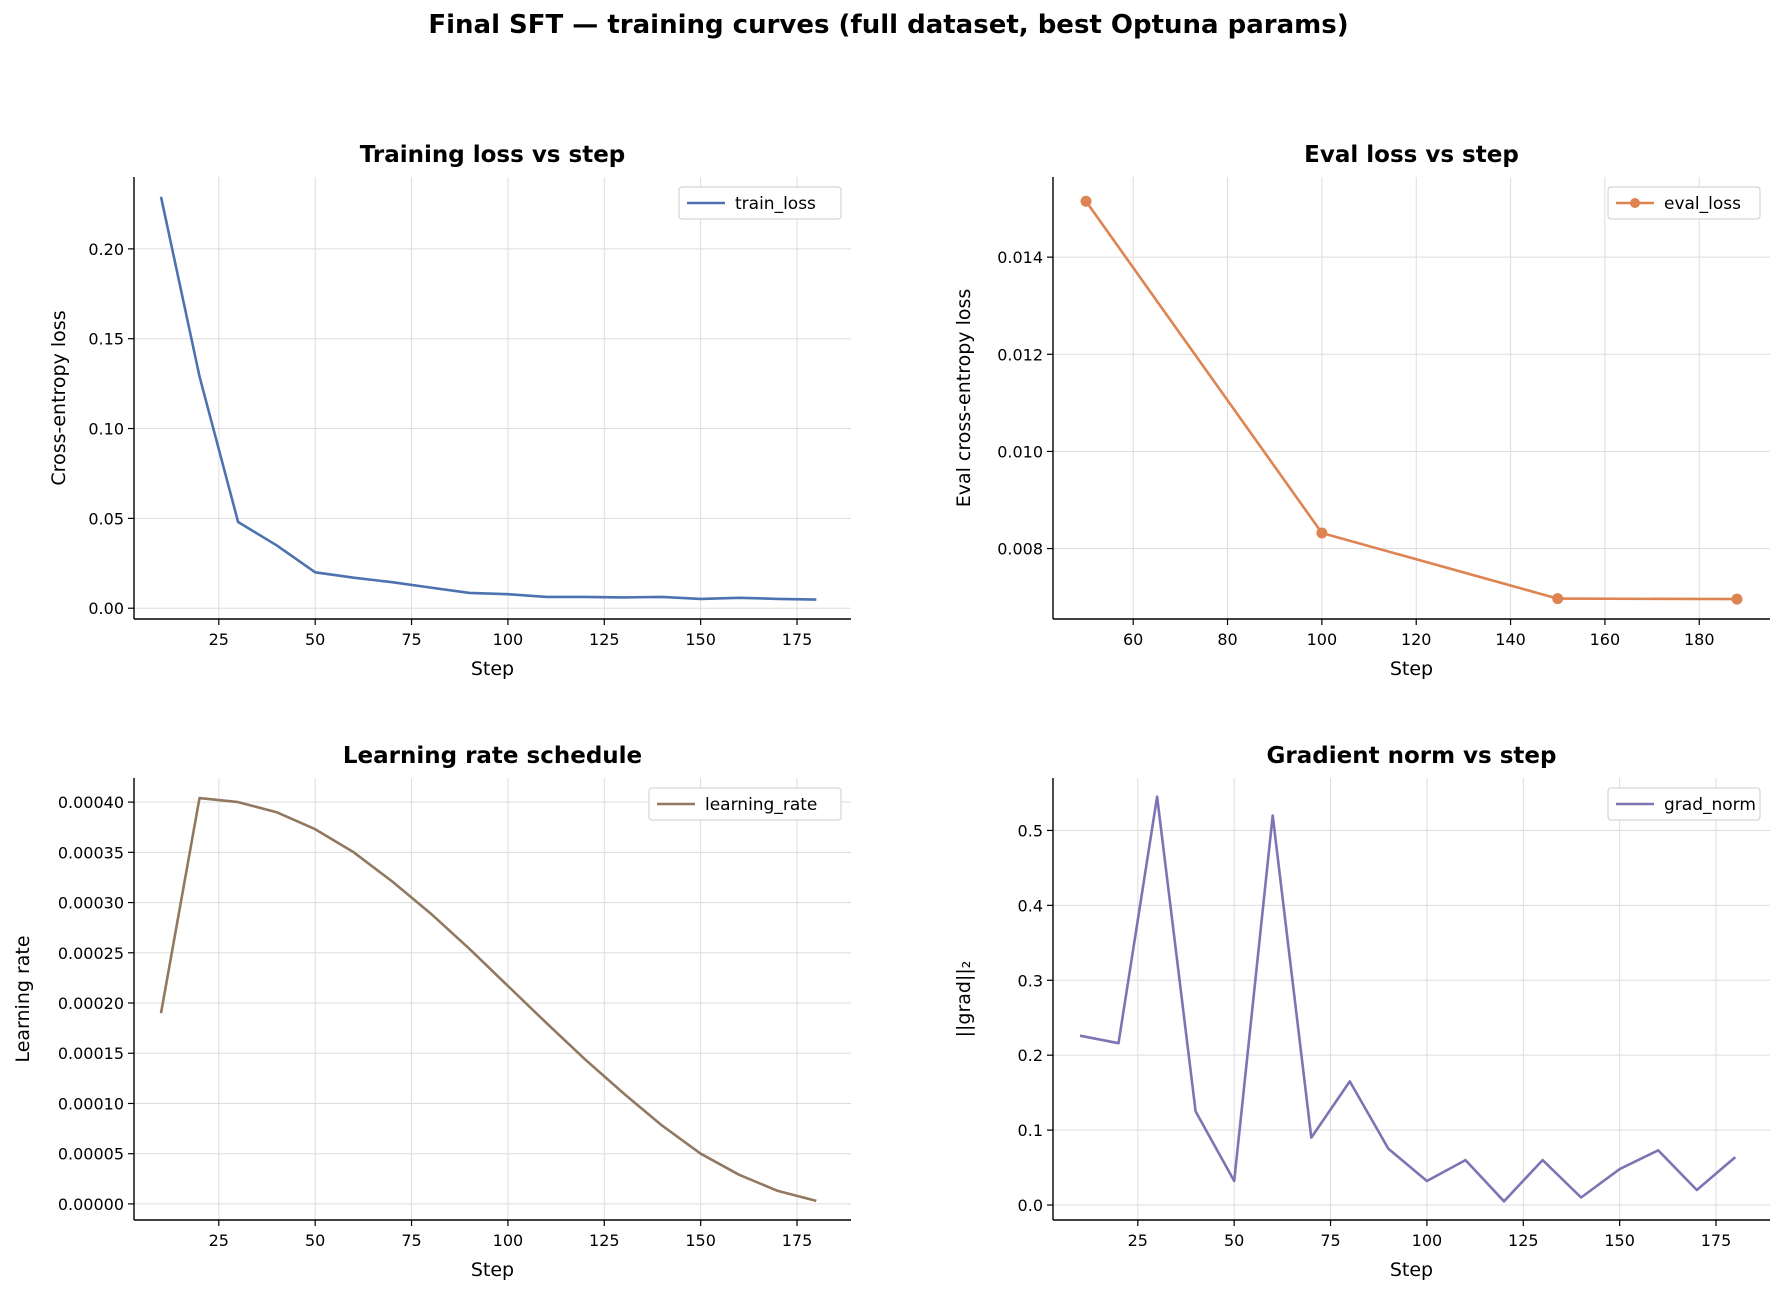  I want to click on y-tick-label: 0.4, so click(1030, 905).